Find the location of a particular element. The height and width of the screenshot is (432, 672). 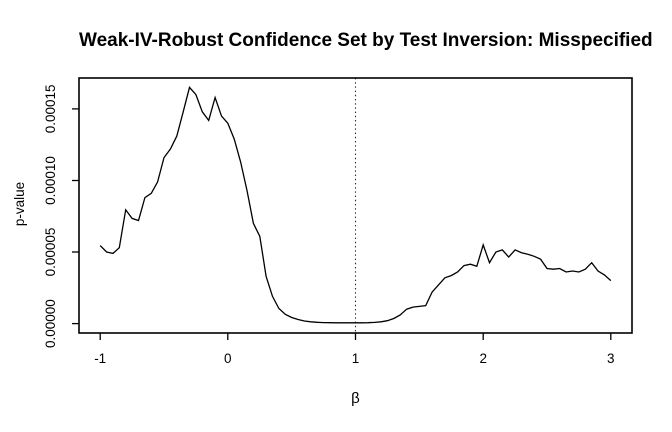

y-tick-label: 0.00010 is located at coordinates (50, 180).